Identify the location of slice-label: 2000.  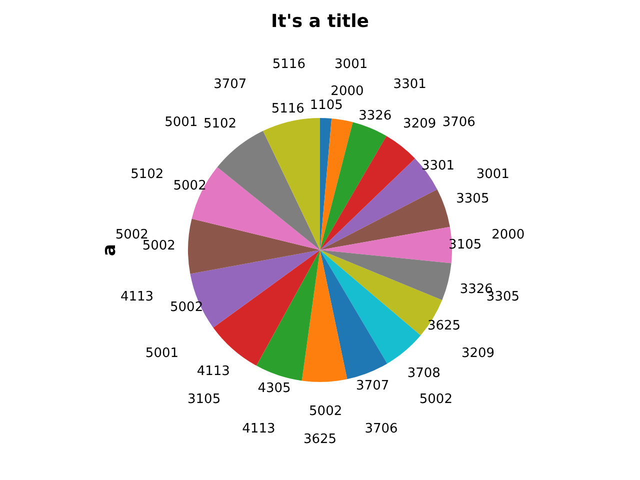
(347, 92).